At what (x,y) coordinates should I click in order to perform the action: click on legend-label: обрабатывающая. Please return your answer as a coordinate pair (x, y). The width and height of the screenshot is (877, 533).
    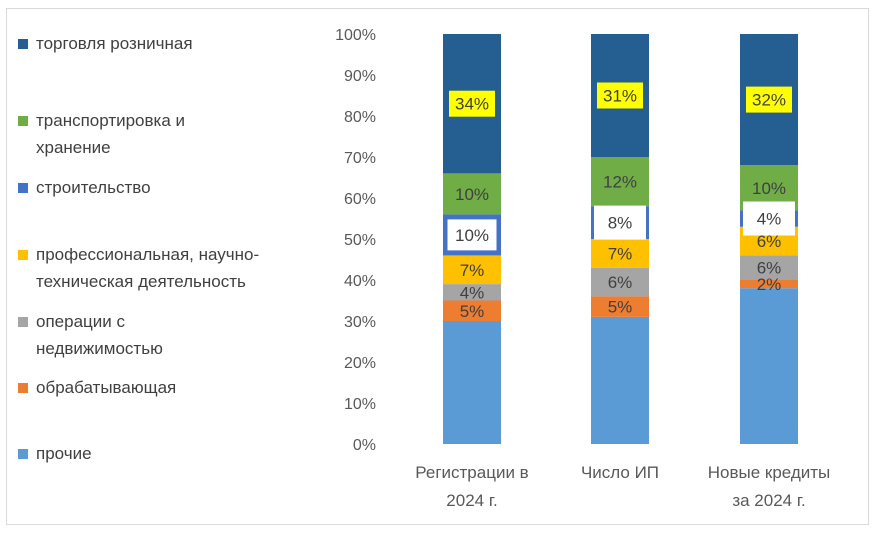
    Looking at the image, I should click on (106, 387).